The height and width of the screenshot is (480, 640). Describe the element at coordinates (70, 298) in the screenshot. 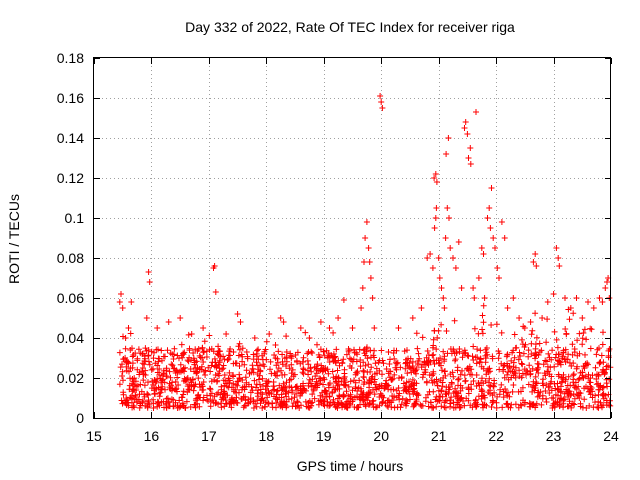

I see `y-tick-label: 0.06` at that location.